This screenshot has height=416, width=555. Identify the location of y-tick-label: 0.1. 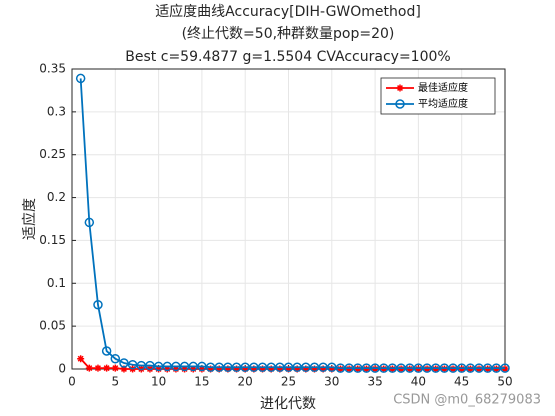
(56, 283).